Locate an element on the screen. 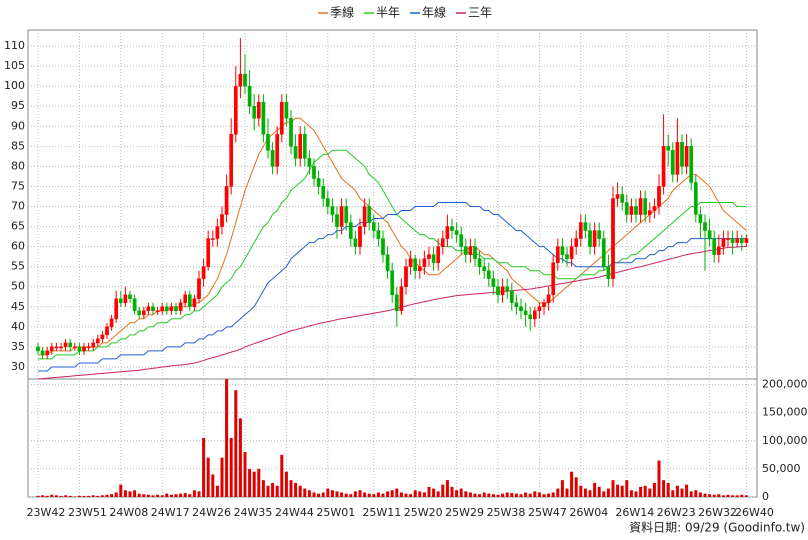  x-tick-label: 24W08 is located at coordinates (128, 512).